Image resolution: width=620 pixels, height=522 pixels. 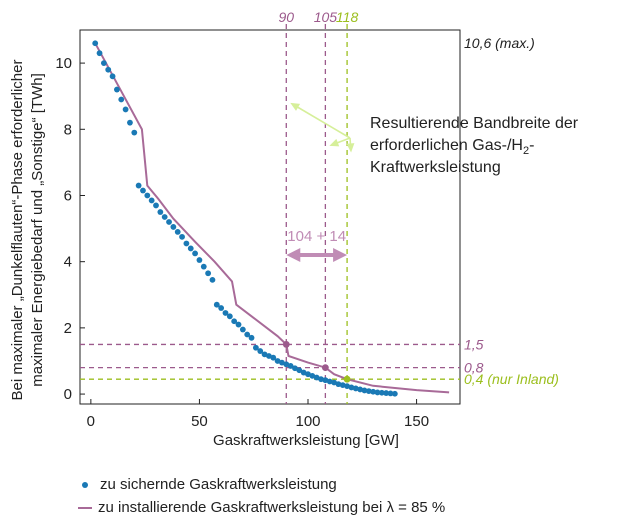 I want to click on range-arrow-left-head, so click(x=293, y=255).